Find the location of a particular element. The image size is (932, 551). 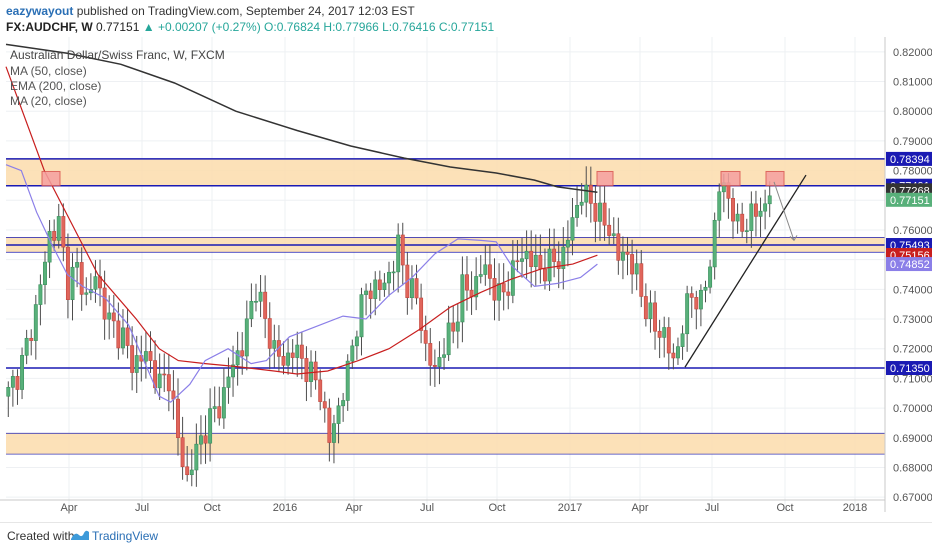

x-tick-label: 2016 is located at coordinates (285, 508).